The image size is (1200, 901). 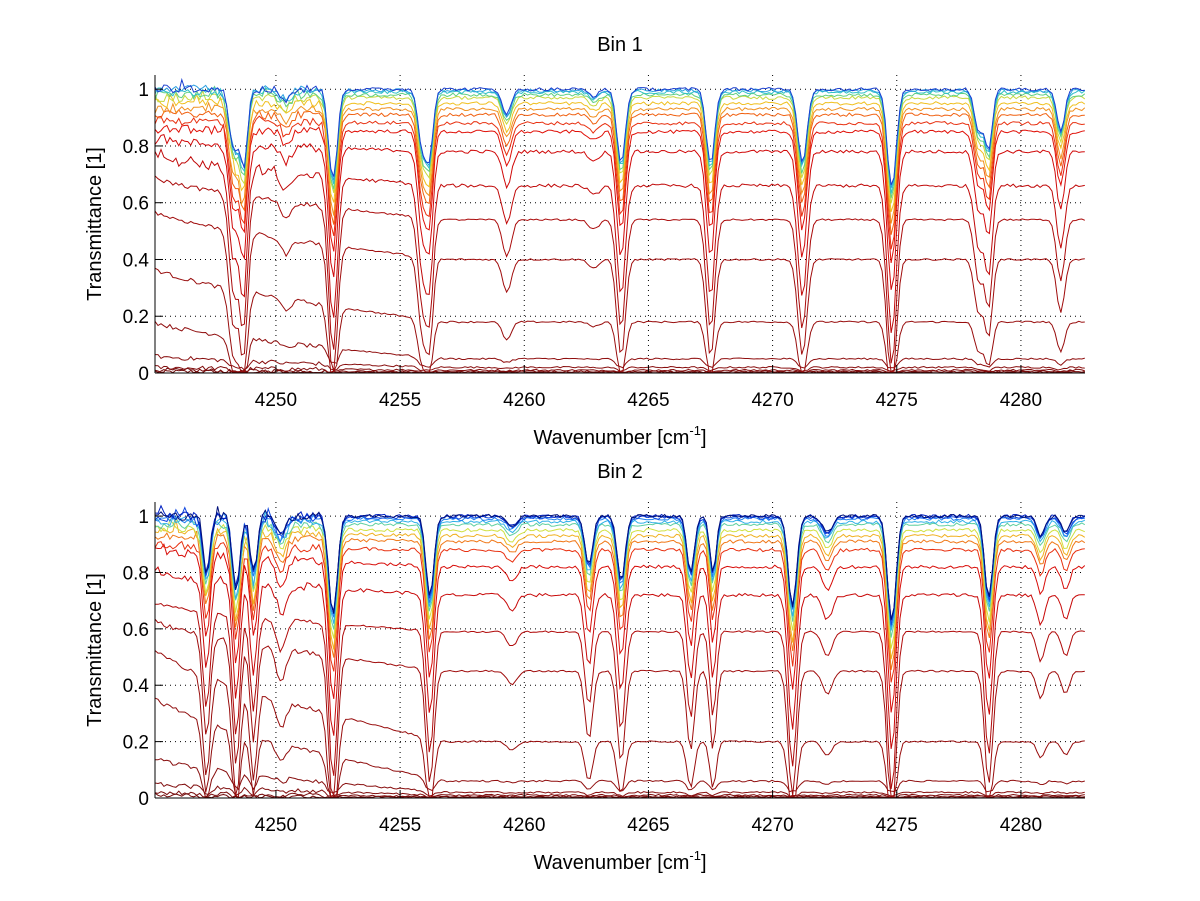 I want to click on chart-title: Bin 2, so click(x=620, y=472).